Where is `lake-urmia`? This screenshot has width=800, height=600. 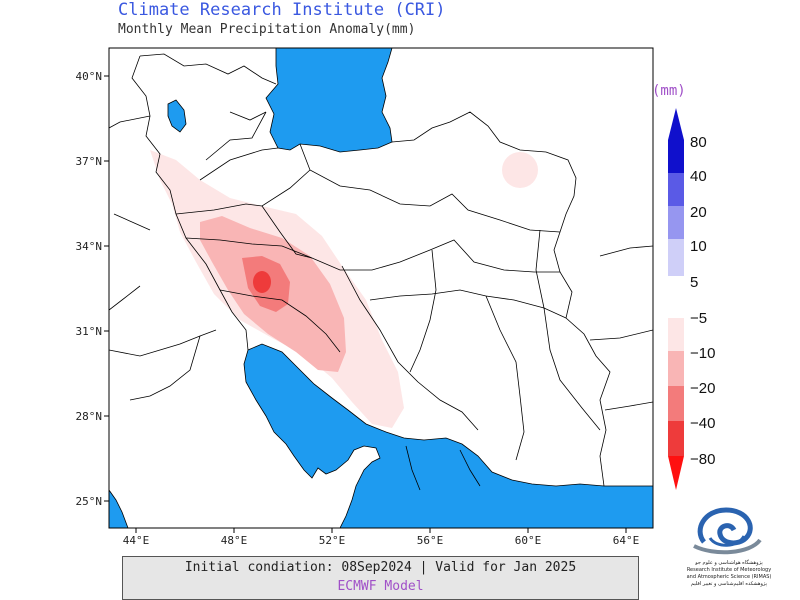
lake-urmia is located at coordinates (177, 116).